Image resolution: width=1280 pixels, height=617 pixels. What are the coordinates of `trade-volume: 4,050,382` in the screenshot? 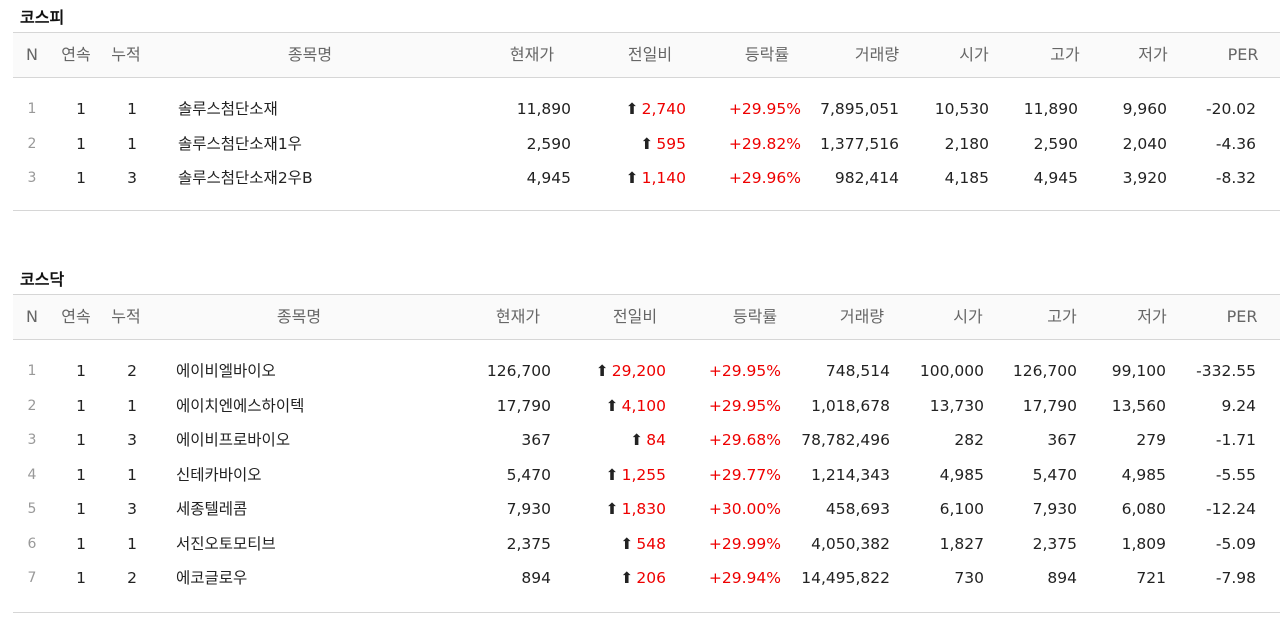 It's located at (850, 543).